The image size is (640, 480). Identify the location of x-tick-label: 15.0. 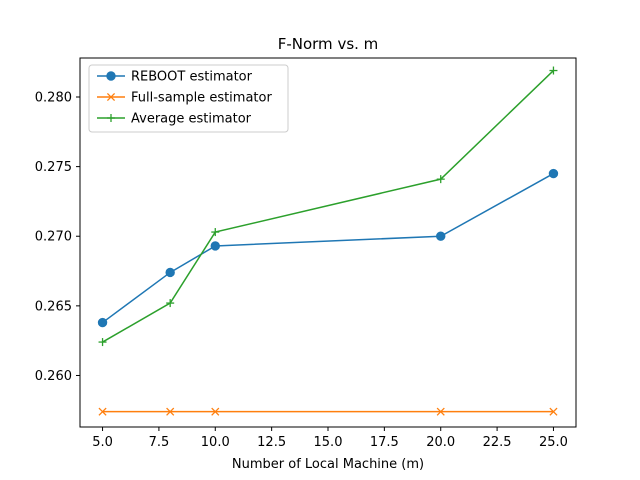
(328, 442).